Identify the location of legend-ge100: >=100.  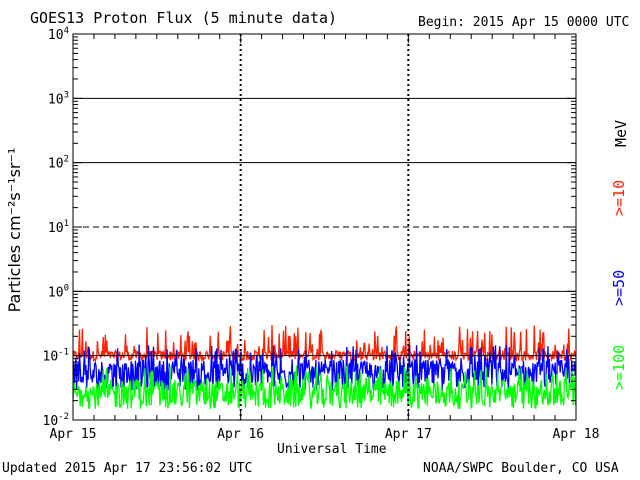
(619, 367).